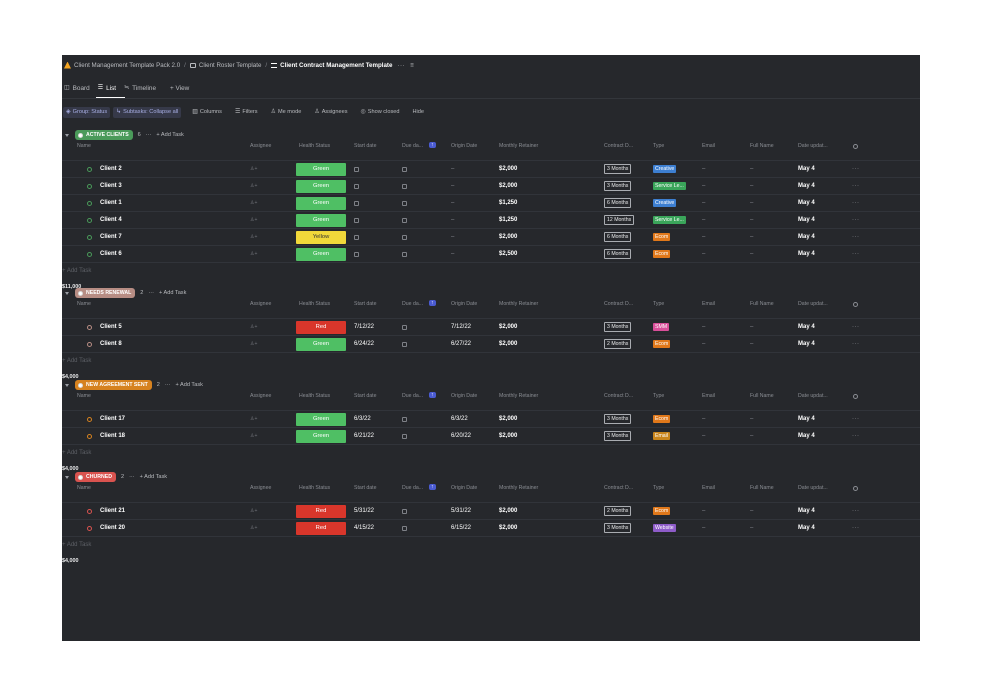 The width and height of the screenshot is (988, 694). I want to click on type-tag: Email, so click(661, 436).